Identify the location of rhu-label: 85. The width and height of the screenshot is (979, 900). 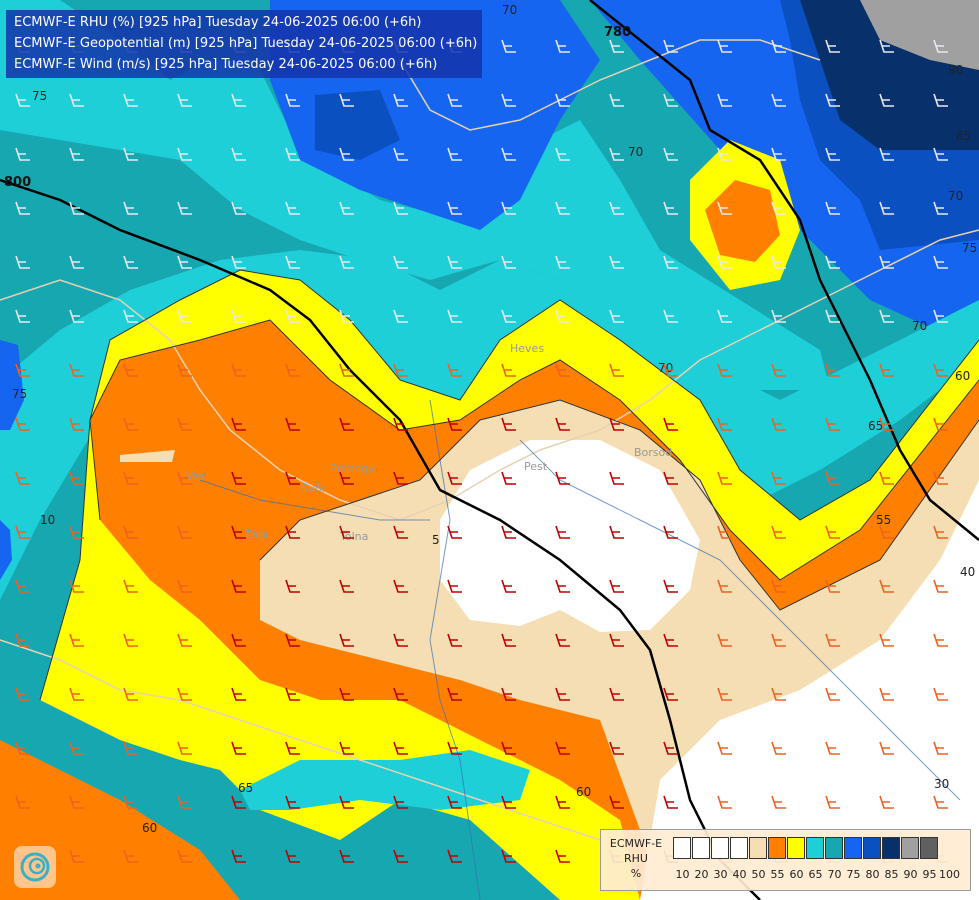
(963, 136).